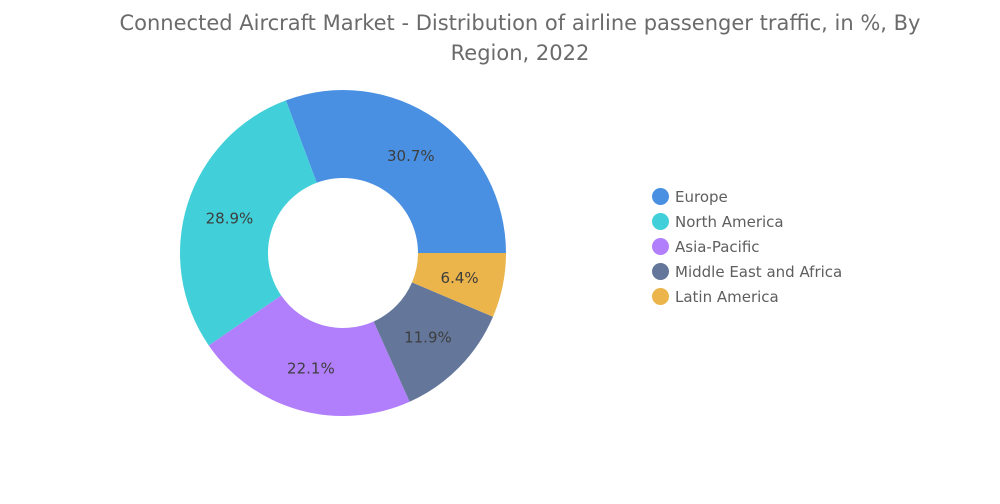 The image size is (1000, 504). What do you see at coordinates (729, 221) in the screenshot?
I see `legend-label: North America` at bounding box center [729, 221].